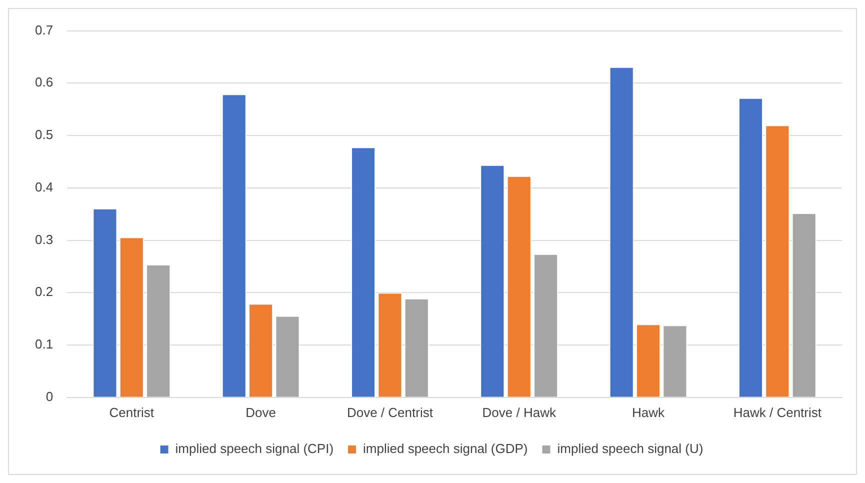 This screenshot has height=483, width=865. I want to click on legend-label: implied speech signal (GDP), so click(445, 448).